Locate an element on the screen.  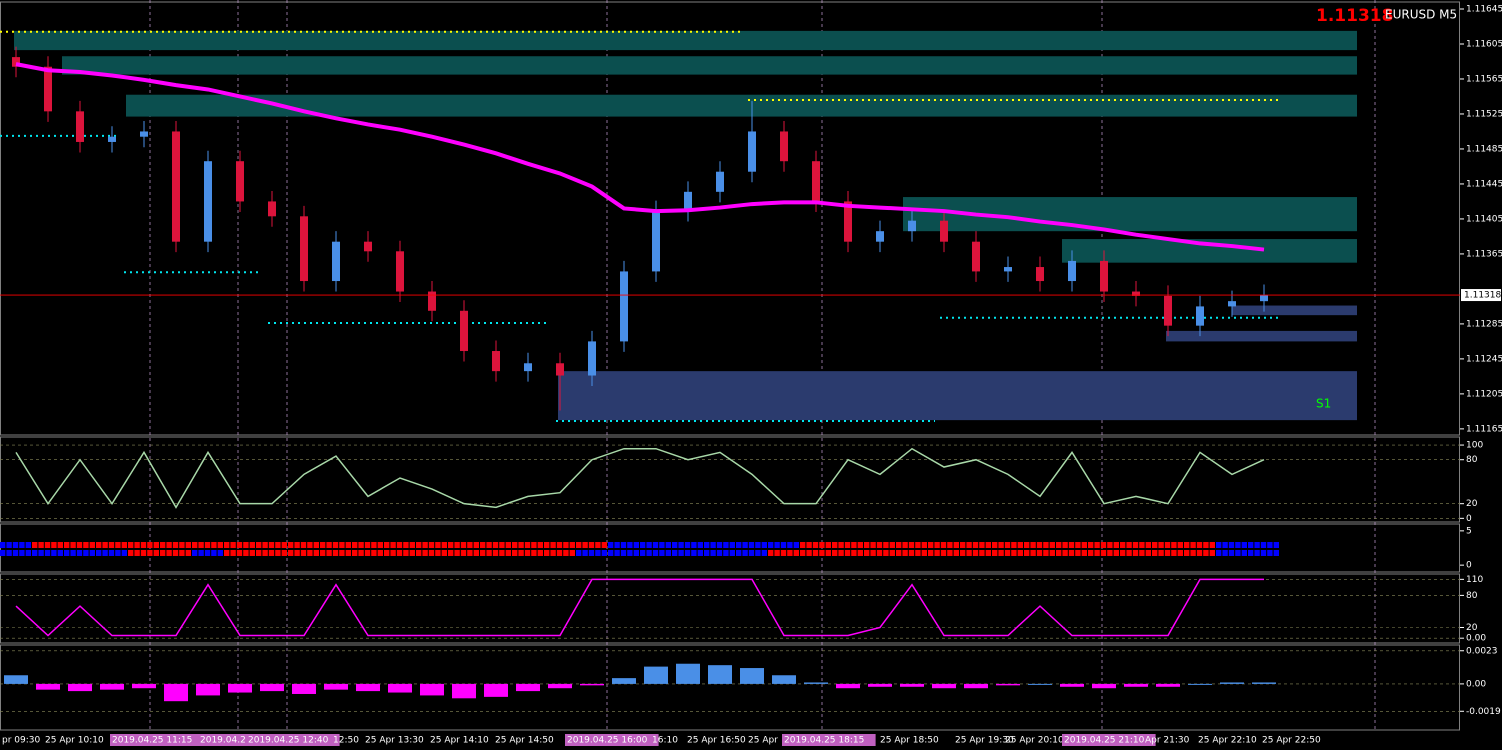
time-highlight is located at coordinates (157, 740).